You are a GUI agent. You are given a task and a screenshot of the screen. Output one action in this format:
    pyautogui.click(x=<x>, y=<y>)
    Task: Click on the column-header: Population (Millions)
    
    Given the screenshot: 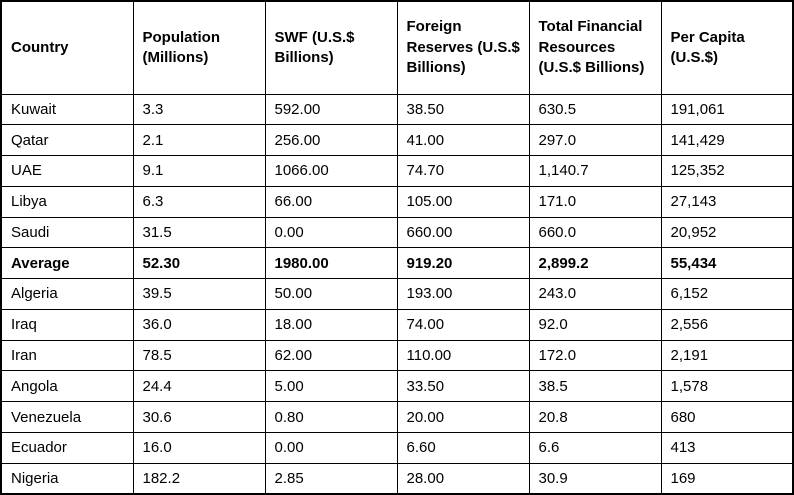 What is the action you would take?
    pyautogui.click(x=199, y=47)
    